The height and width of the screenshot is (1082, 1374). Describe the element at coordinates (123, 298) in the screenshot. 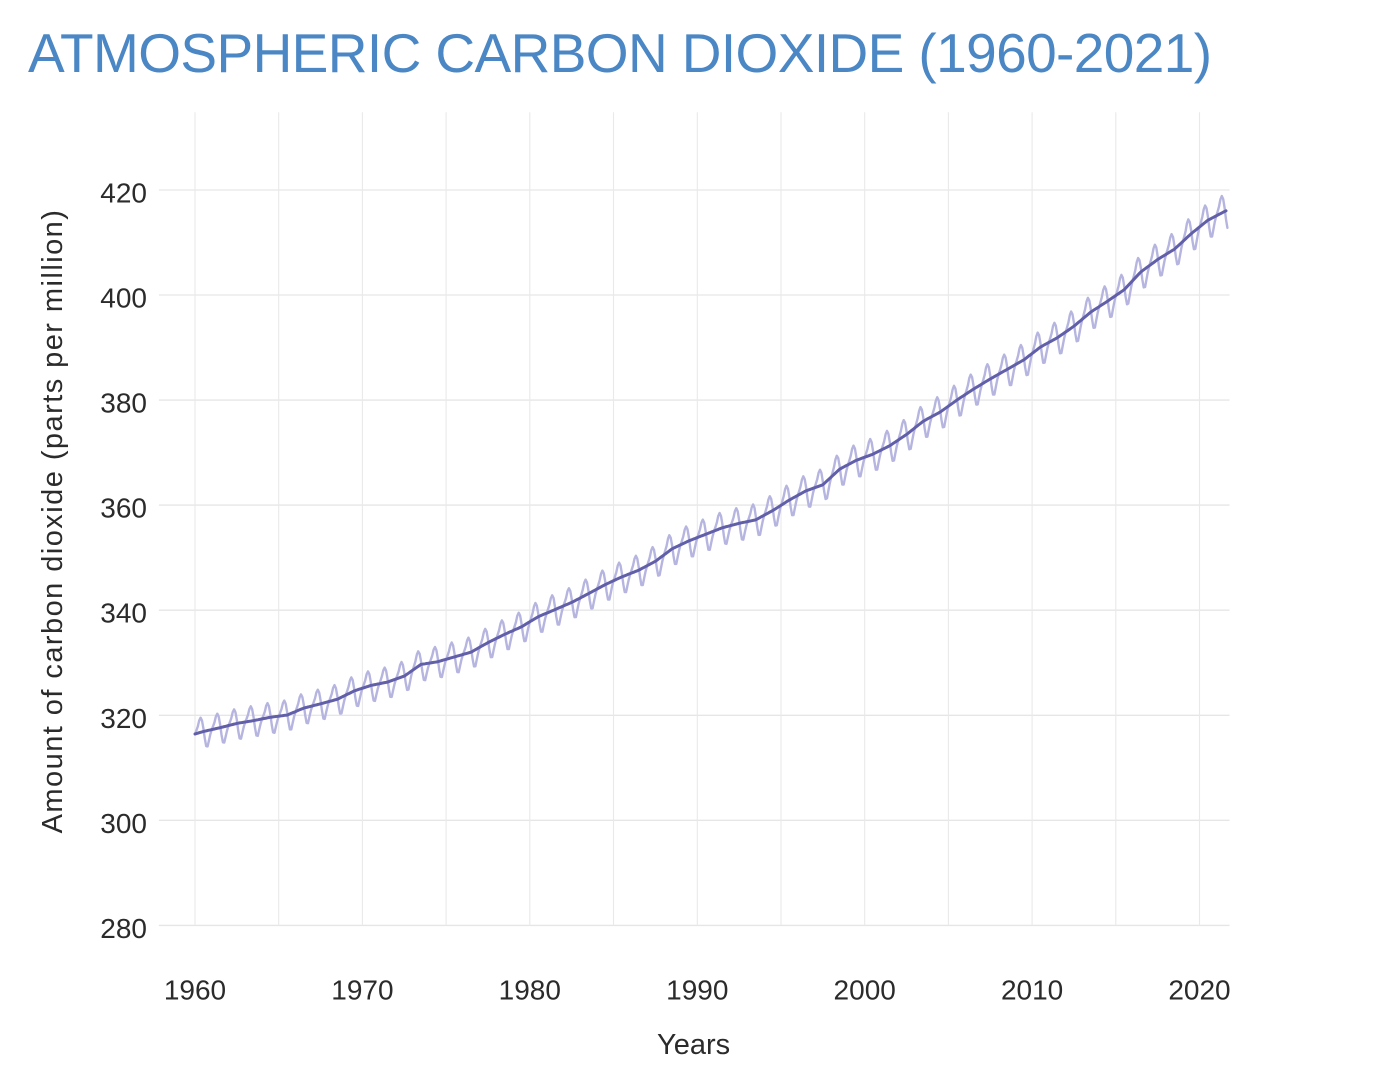

I see `svg-text: 400` at that location.